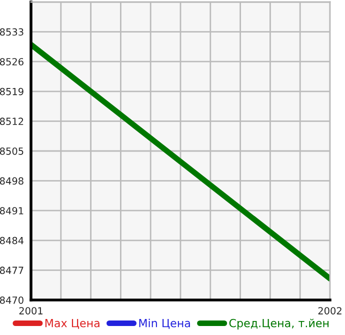  What do you see at coordinates (164, 323) in the screenshot?
I see `legend-label: Min Цена` at bounding box center [164, 323].